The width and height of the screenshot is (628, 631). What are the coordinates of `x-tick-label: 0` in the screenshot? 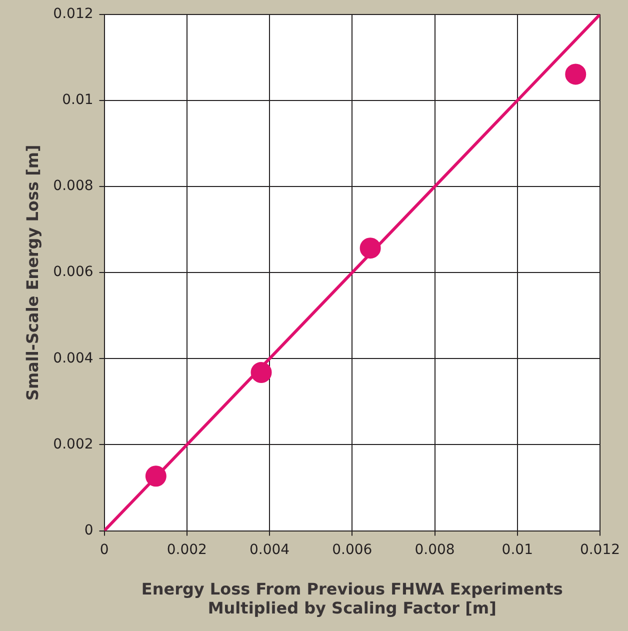 It's located at (104, 550).